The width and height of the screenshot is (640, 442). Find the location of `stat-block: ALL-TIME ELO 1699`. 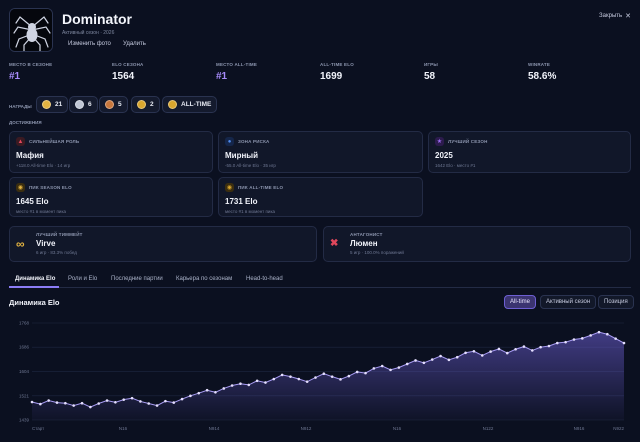

stat-block: ALL-TIME ELO 1699 is located at coordinates (337, 72).